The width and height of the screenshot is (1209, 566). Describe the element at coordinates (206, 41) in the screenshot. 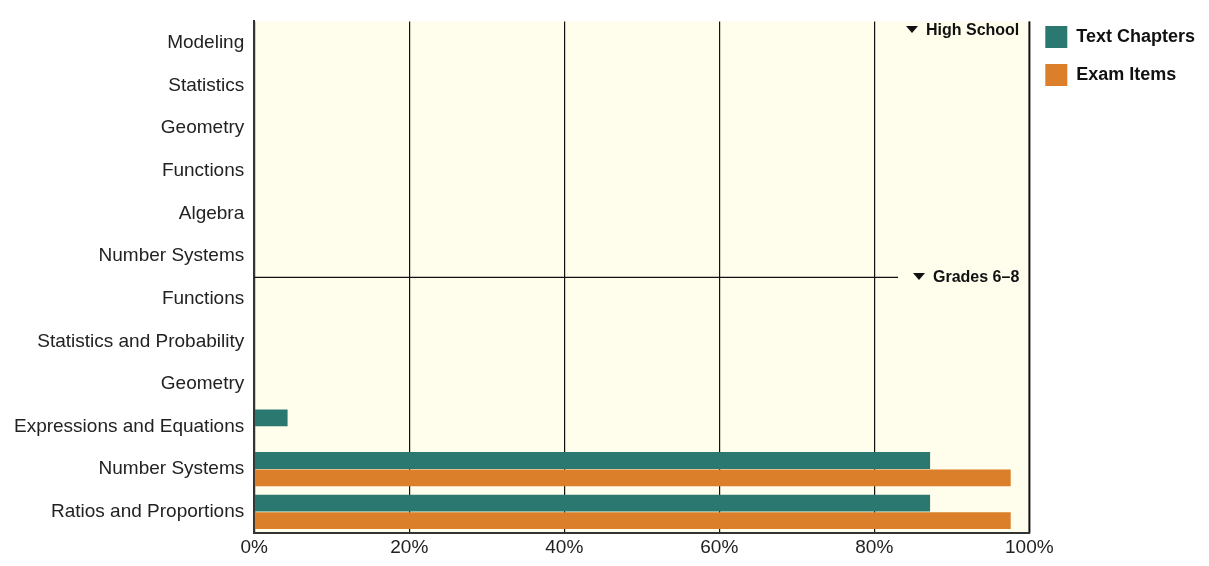

I see `y-tick-label: Modeling` at that location.